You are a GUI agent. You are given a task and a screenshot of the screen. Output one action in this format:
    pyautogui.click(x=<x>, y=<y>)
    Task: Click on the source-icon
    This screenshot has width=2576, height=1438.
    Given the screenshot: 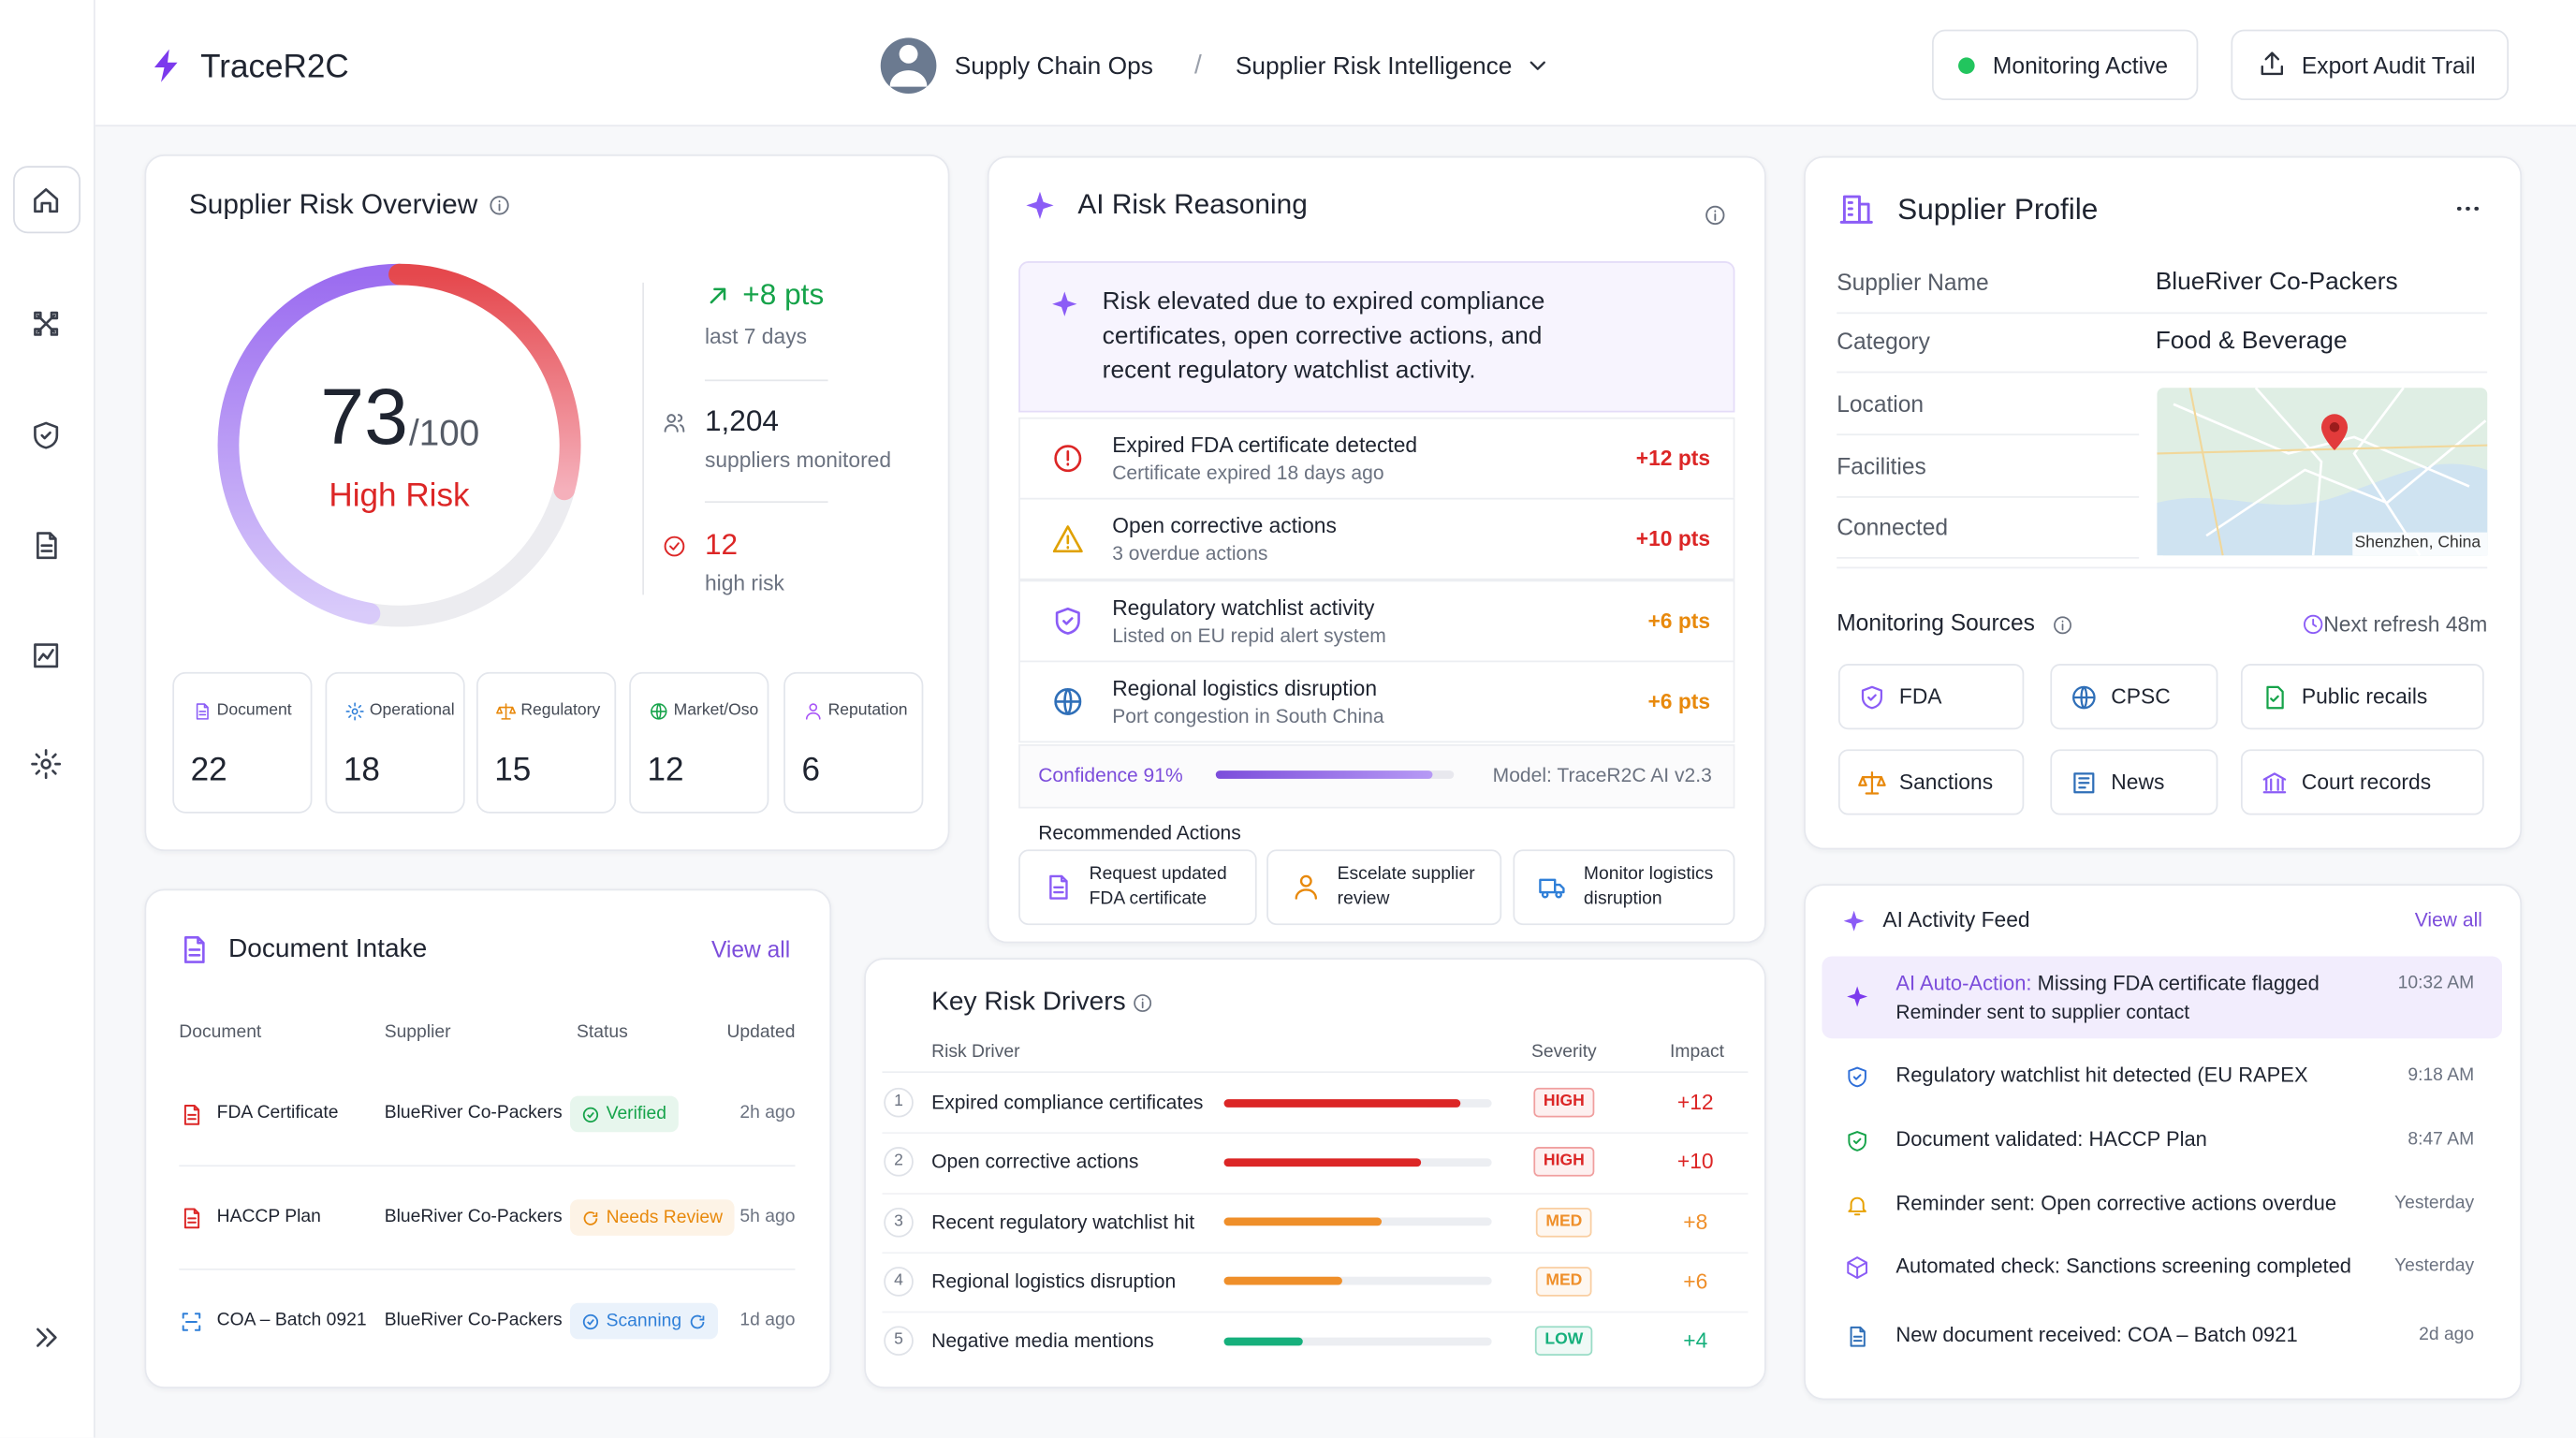 What is the action you would take?
    pyautogui.click(x=1871, y=782)
    